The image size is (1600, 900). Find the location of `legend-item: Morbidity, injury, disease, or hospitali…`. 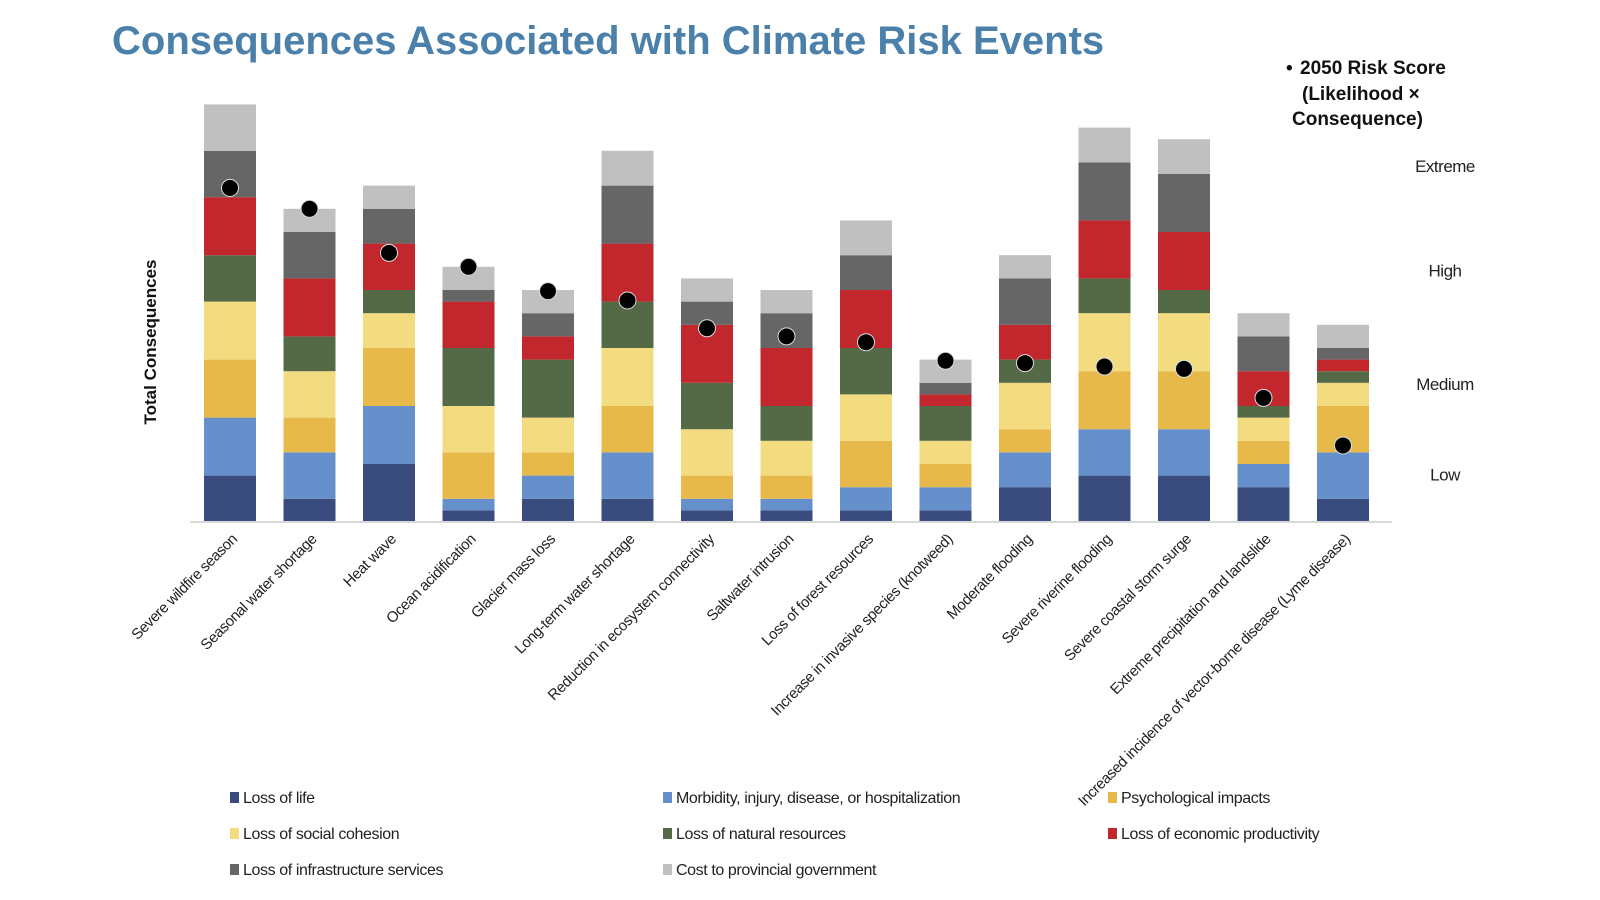

legend-item: Morbidity, injury, disease, or hospitali… is located at coordinates (812, 798).